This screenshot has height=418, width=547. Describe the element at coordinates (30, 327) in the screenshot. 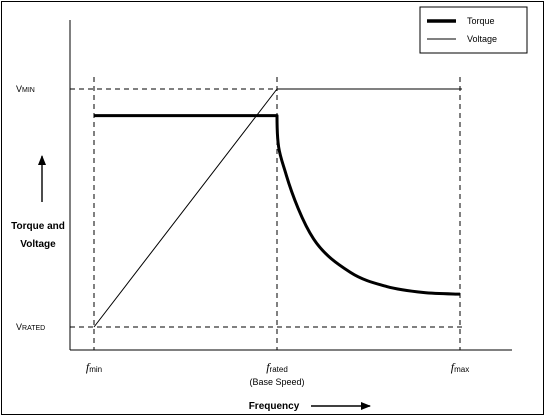

I see `y-tick-label-v_rated: VRATED` at that location.